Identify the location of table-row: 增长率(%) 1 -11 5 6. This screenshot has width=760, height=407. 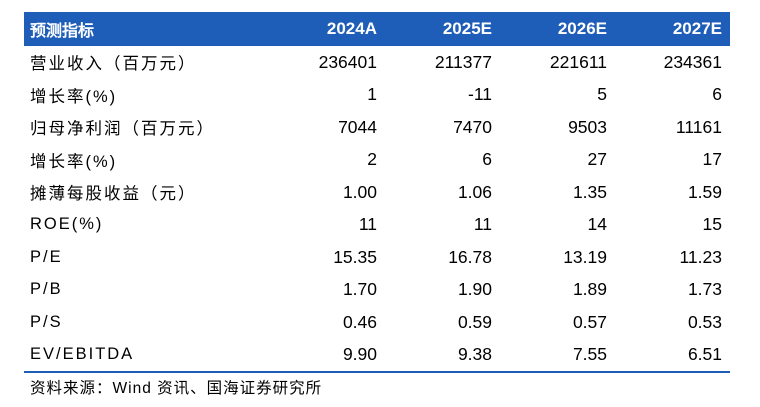
(377, 95).